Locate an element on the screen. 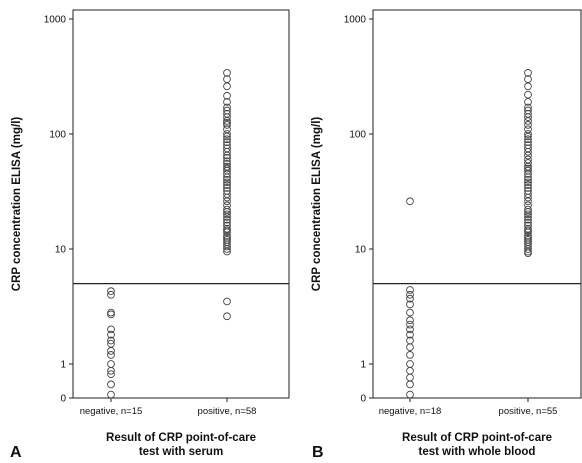  y-axis-label-a: CRP concentration ELISA (mg/l) is located at coordinates (17, 204).